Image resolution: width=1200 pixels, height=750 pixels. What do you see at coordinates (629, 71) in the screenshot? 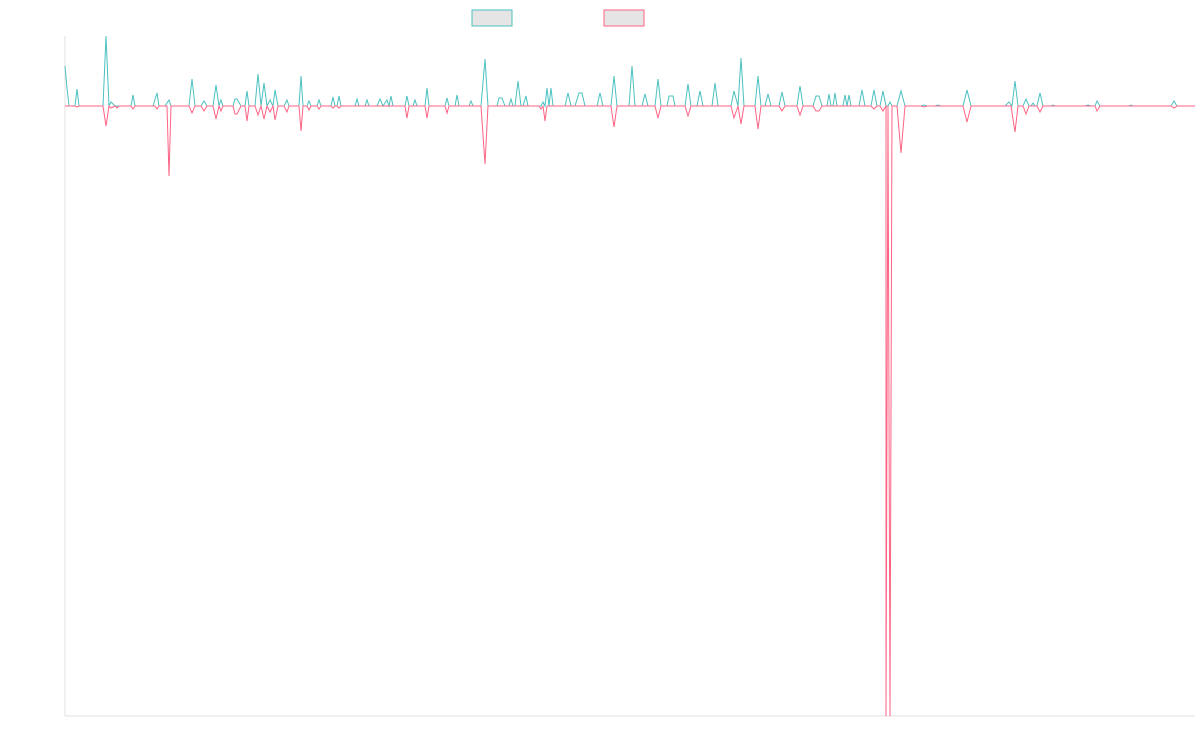
I see `series-line-a` at bounding box center [629, 71].